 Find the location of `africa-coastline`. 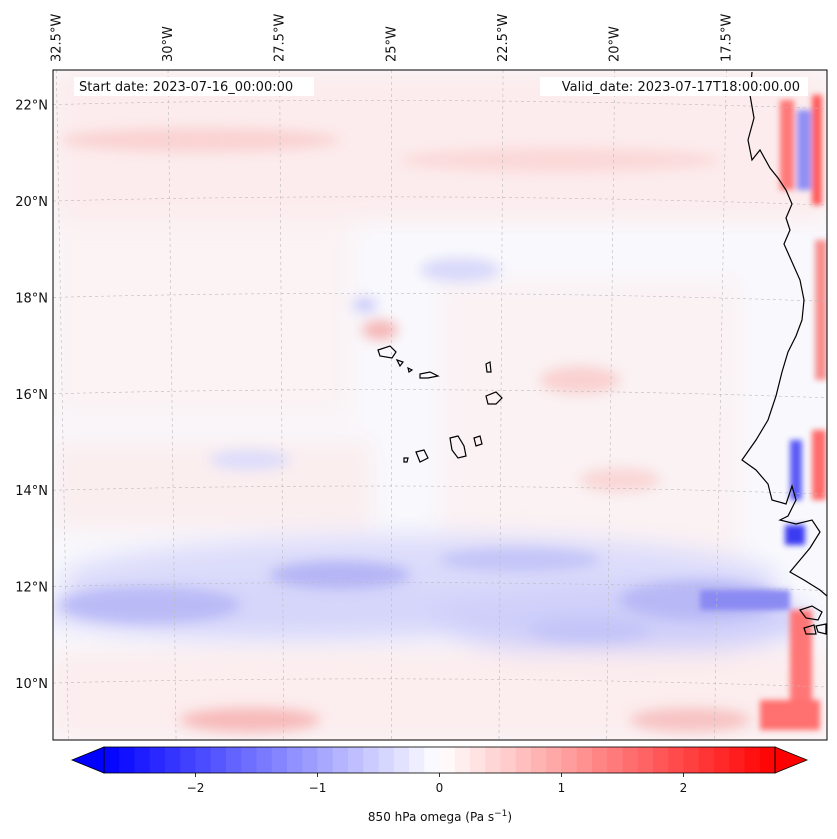

africa-coastline is located at coordinates (784, 334).